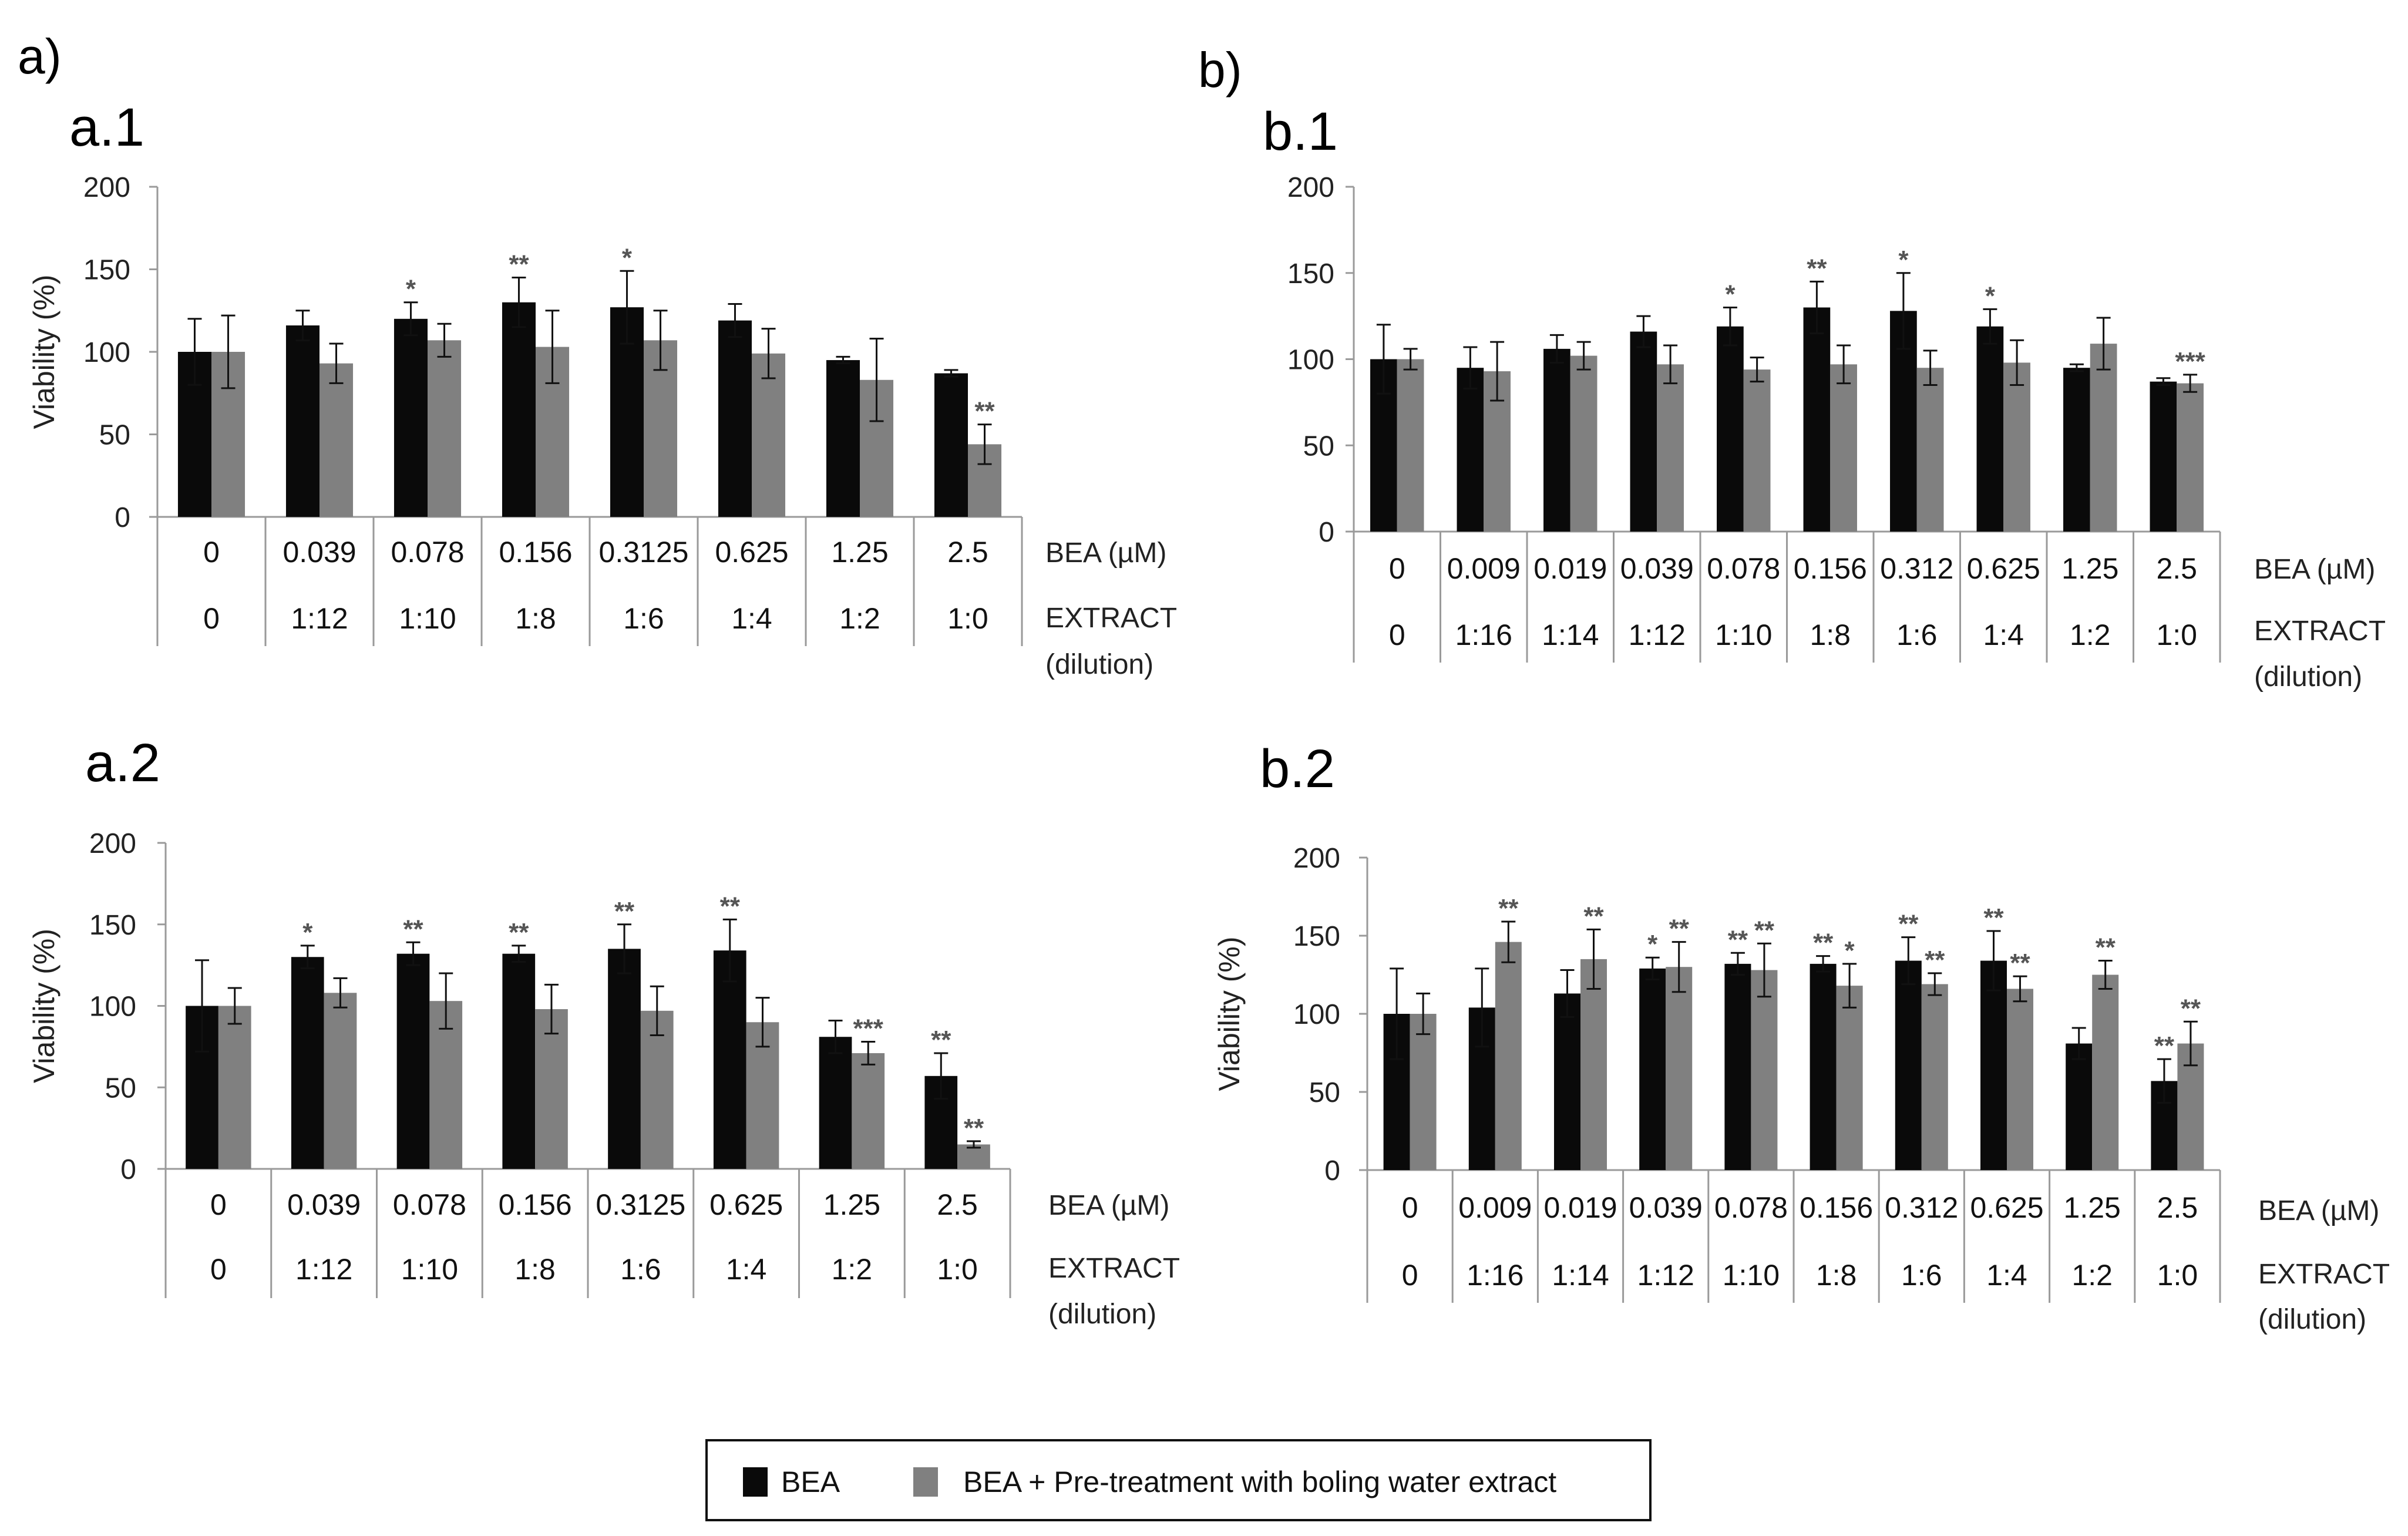  What do you see at coordinates (1580, 1275) in the screenshot?
I see `extract-label: 1:14` at bounding box center [1580, 1275].